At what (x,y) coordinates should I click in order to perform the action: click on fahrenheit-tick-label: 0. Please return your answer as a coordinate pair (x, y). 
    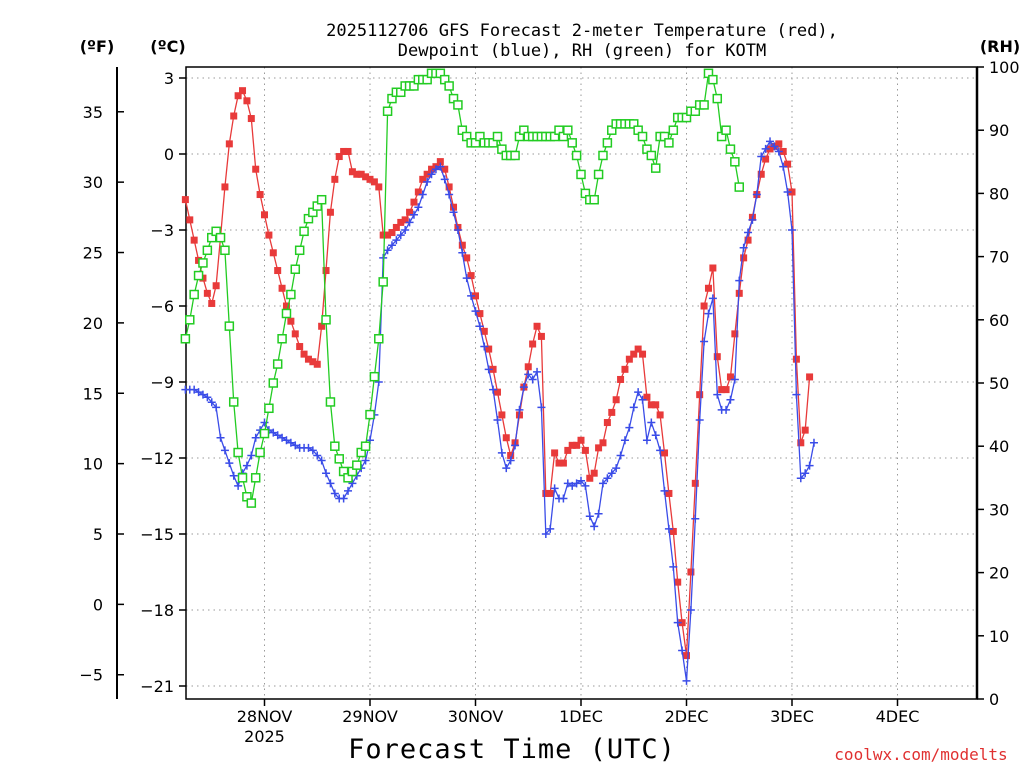
    Looking at the image, I should click on (98, 604).